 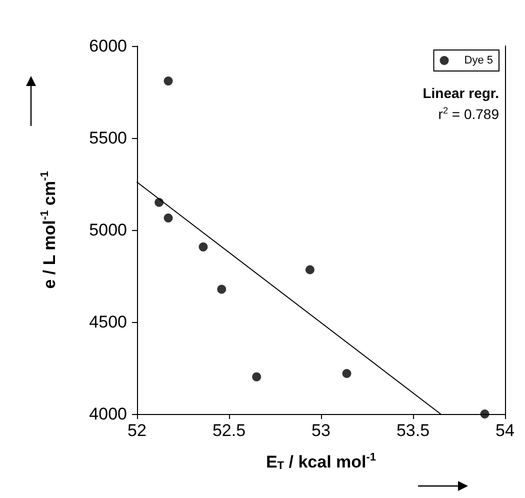 What do you see at coordinates (108, 230) in the screenshot?
I see `y-tick-label: 5000` at bounding box center [108, 230].